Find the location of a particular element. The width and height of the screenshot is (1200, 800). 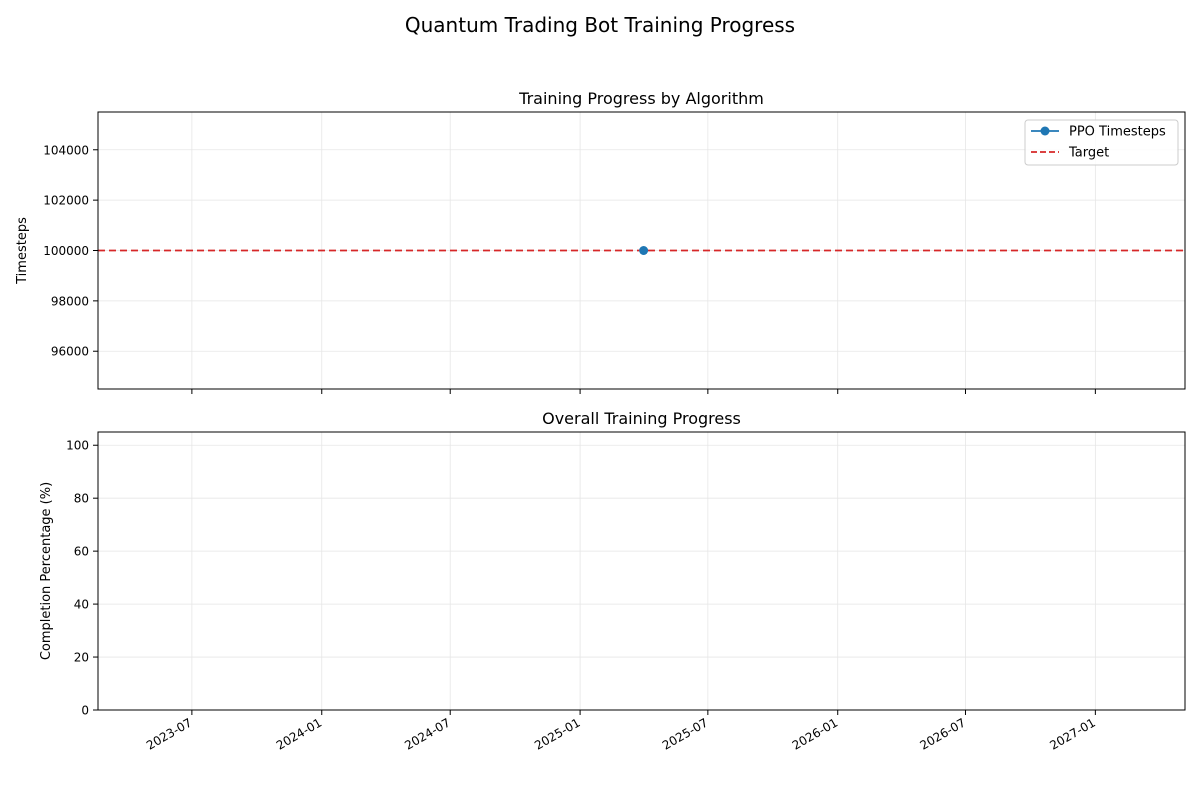

legend-ppo-marker-swatch is located at coordinates (1045, 131).